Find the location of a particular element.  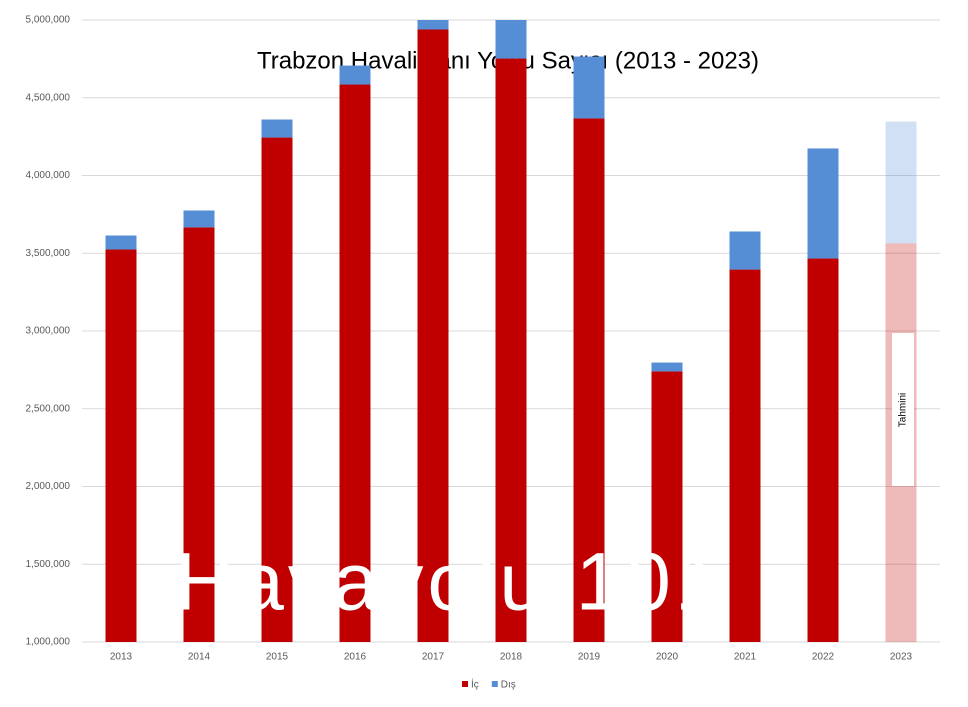

watermark: Havayolu 101 is located at coordinates (449, 582).